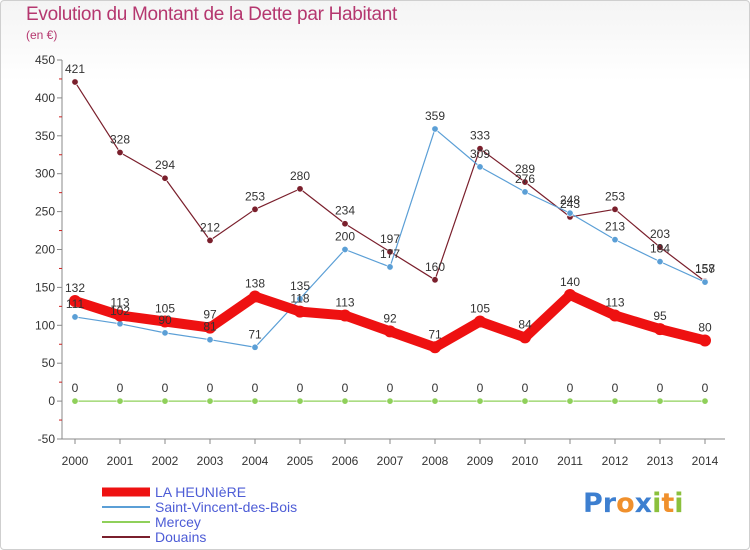 This screenshot has height=550, width=750. What do you see at coordinates (345, 237) in the screenshot?
I see `data-label: 200` at bounding box center [345, 237].